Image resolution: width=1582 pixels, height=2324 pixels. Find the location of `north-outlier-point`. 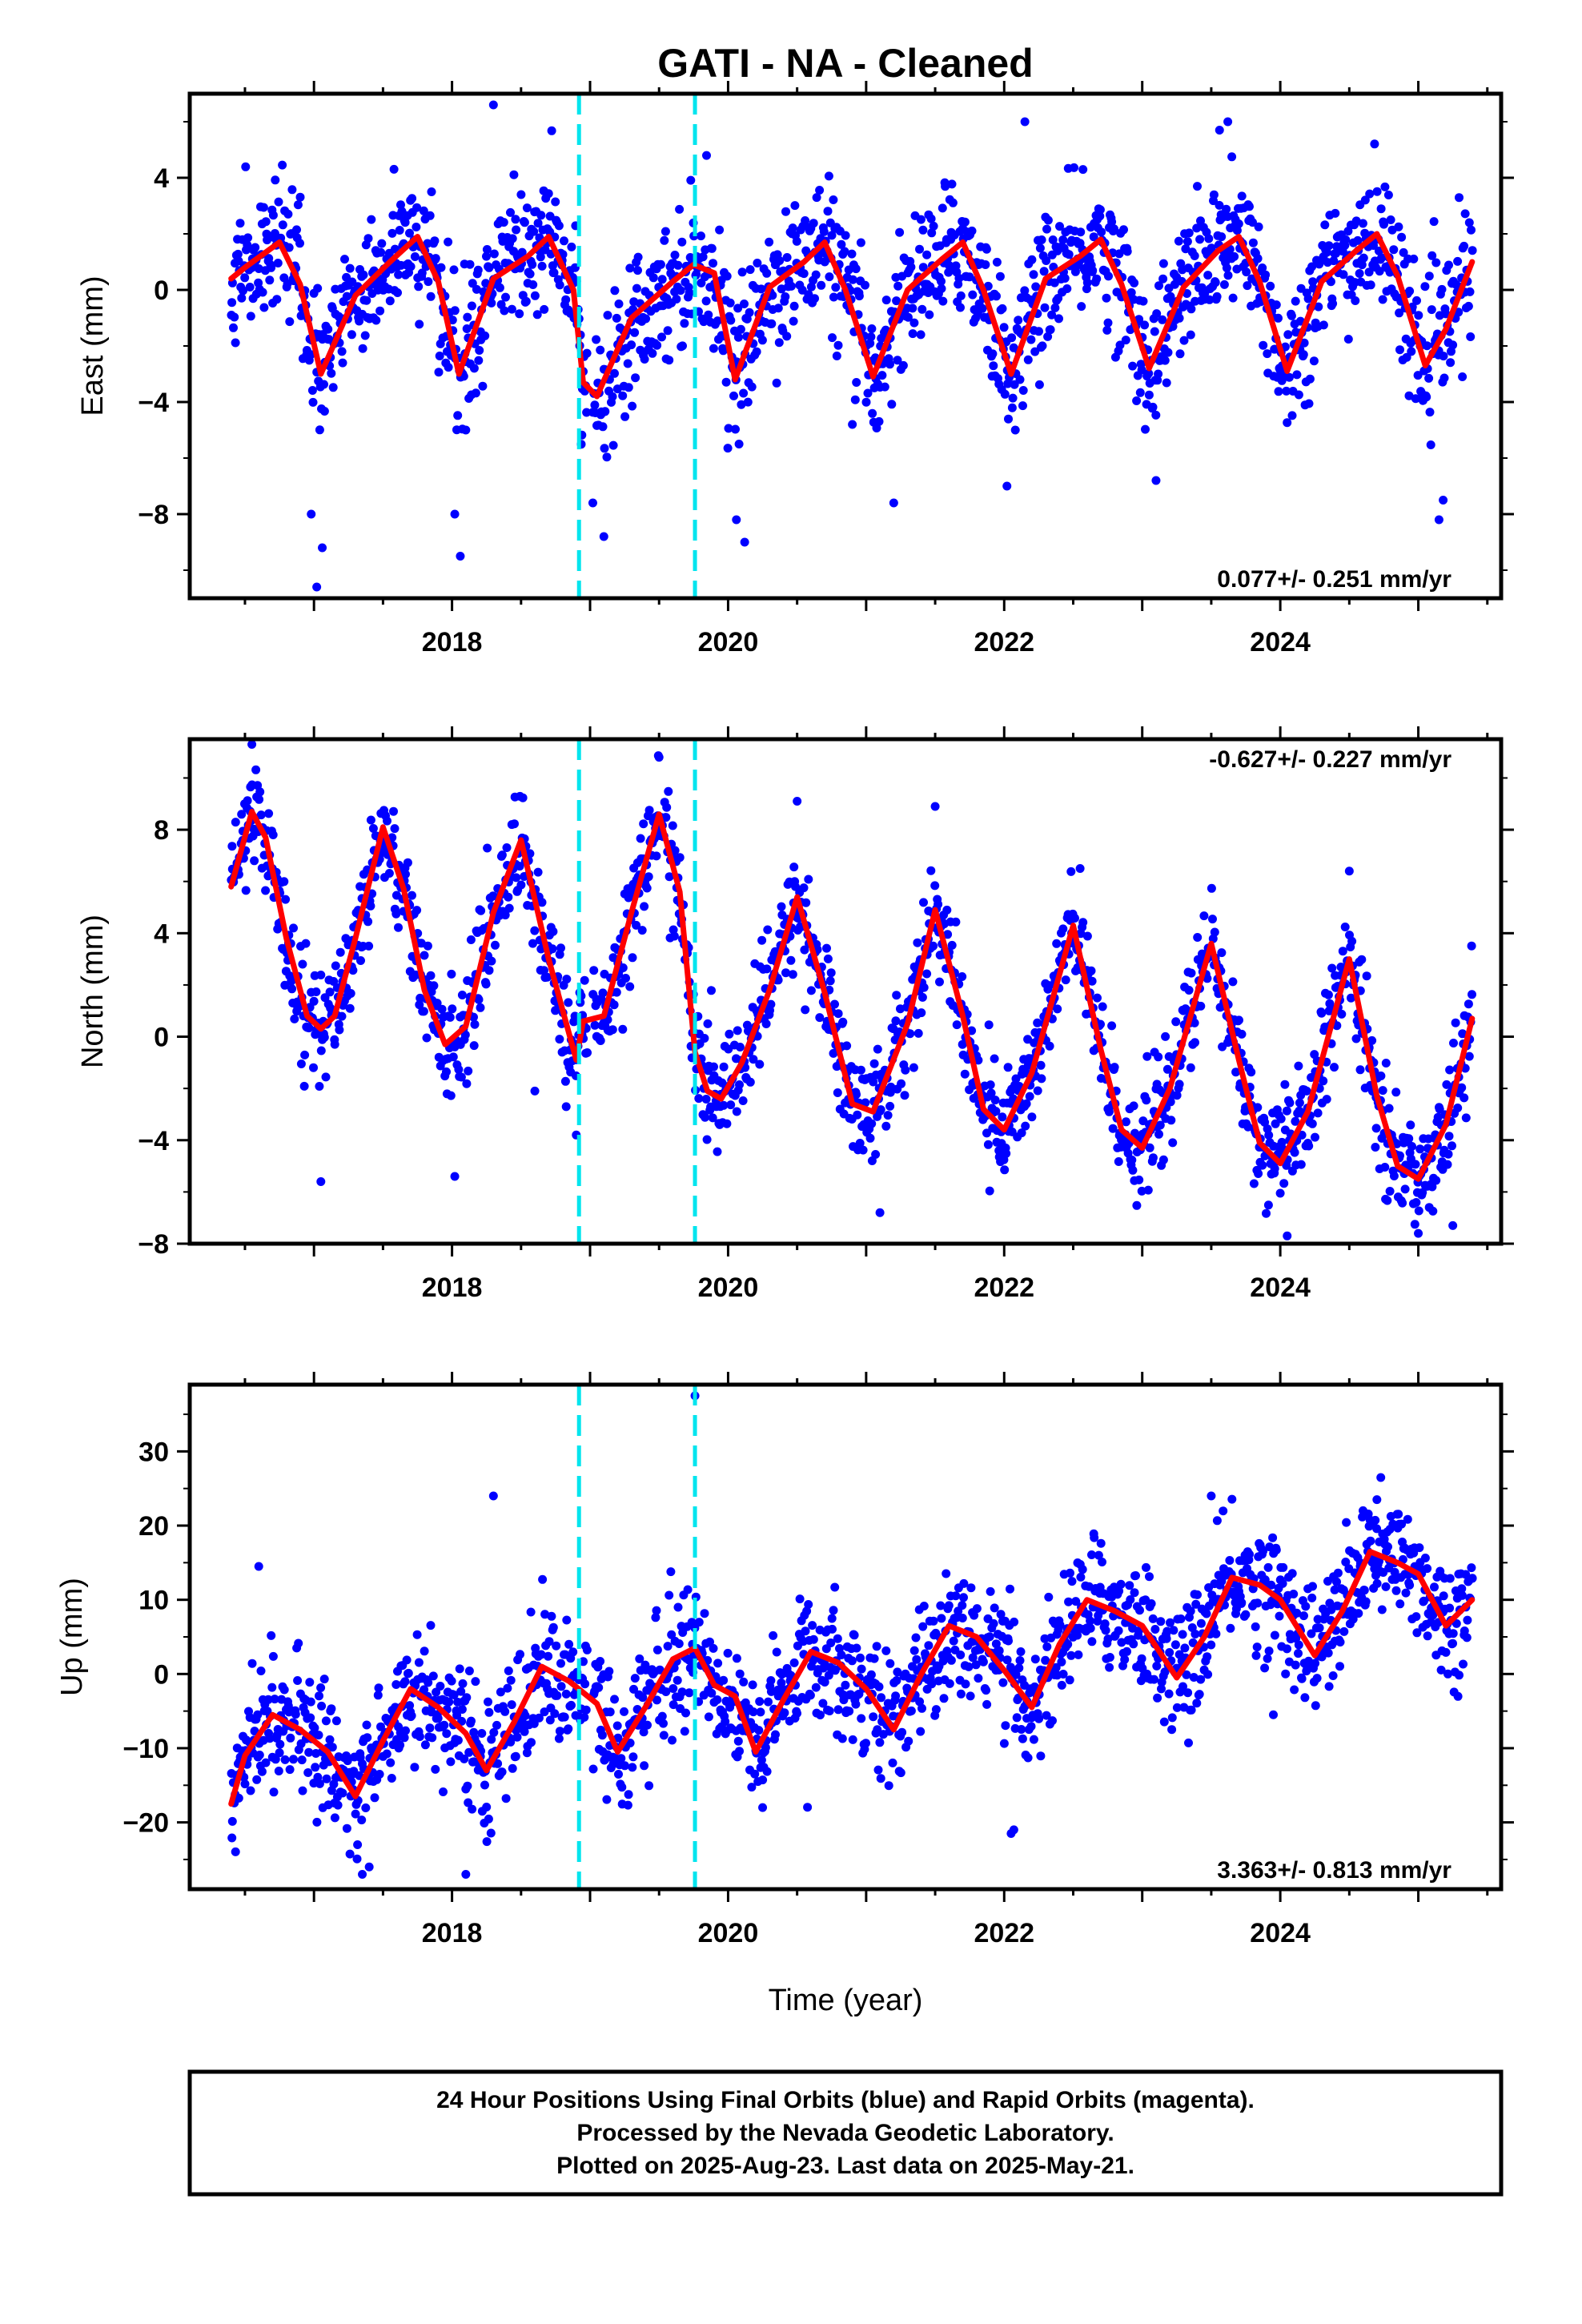

north-outlier-point is located at coordinates (880, 1212).